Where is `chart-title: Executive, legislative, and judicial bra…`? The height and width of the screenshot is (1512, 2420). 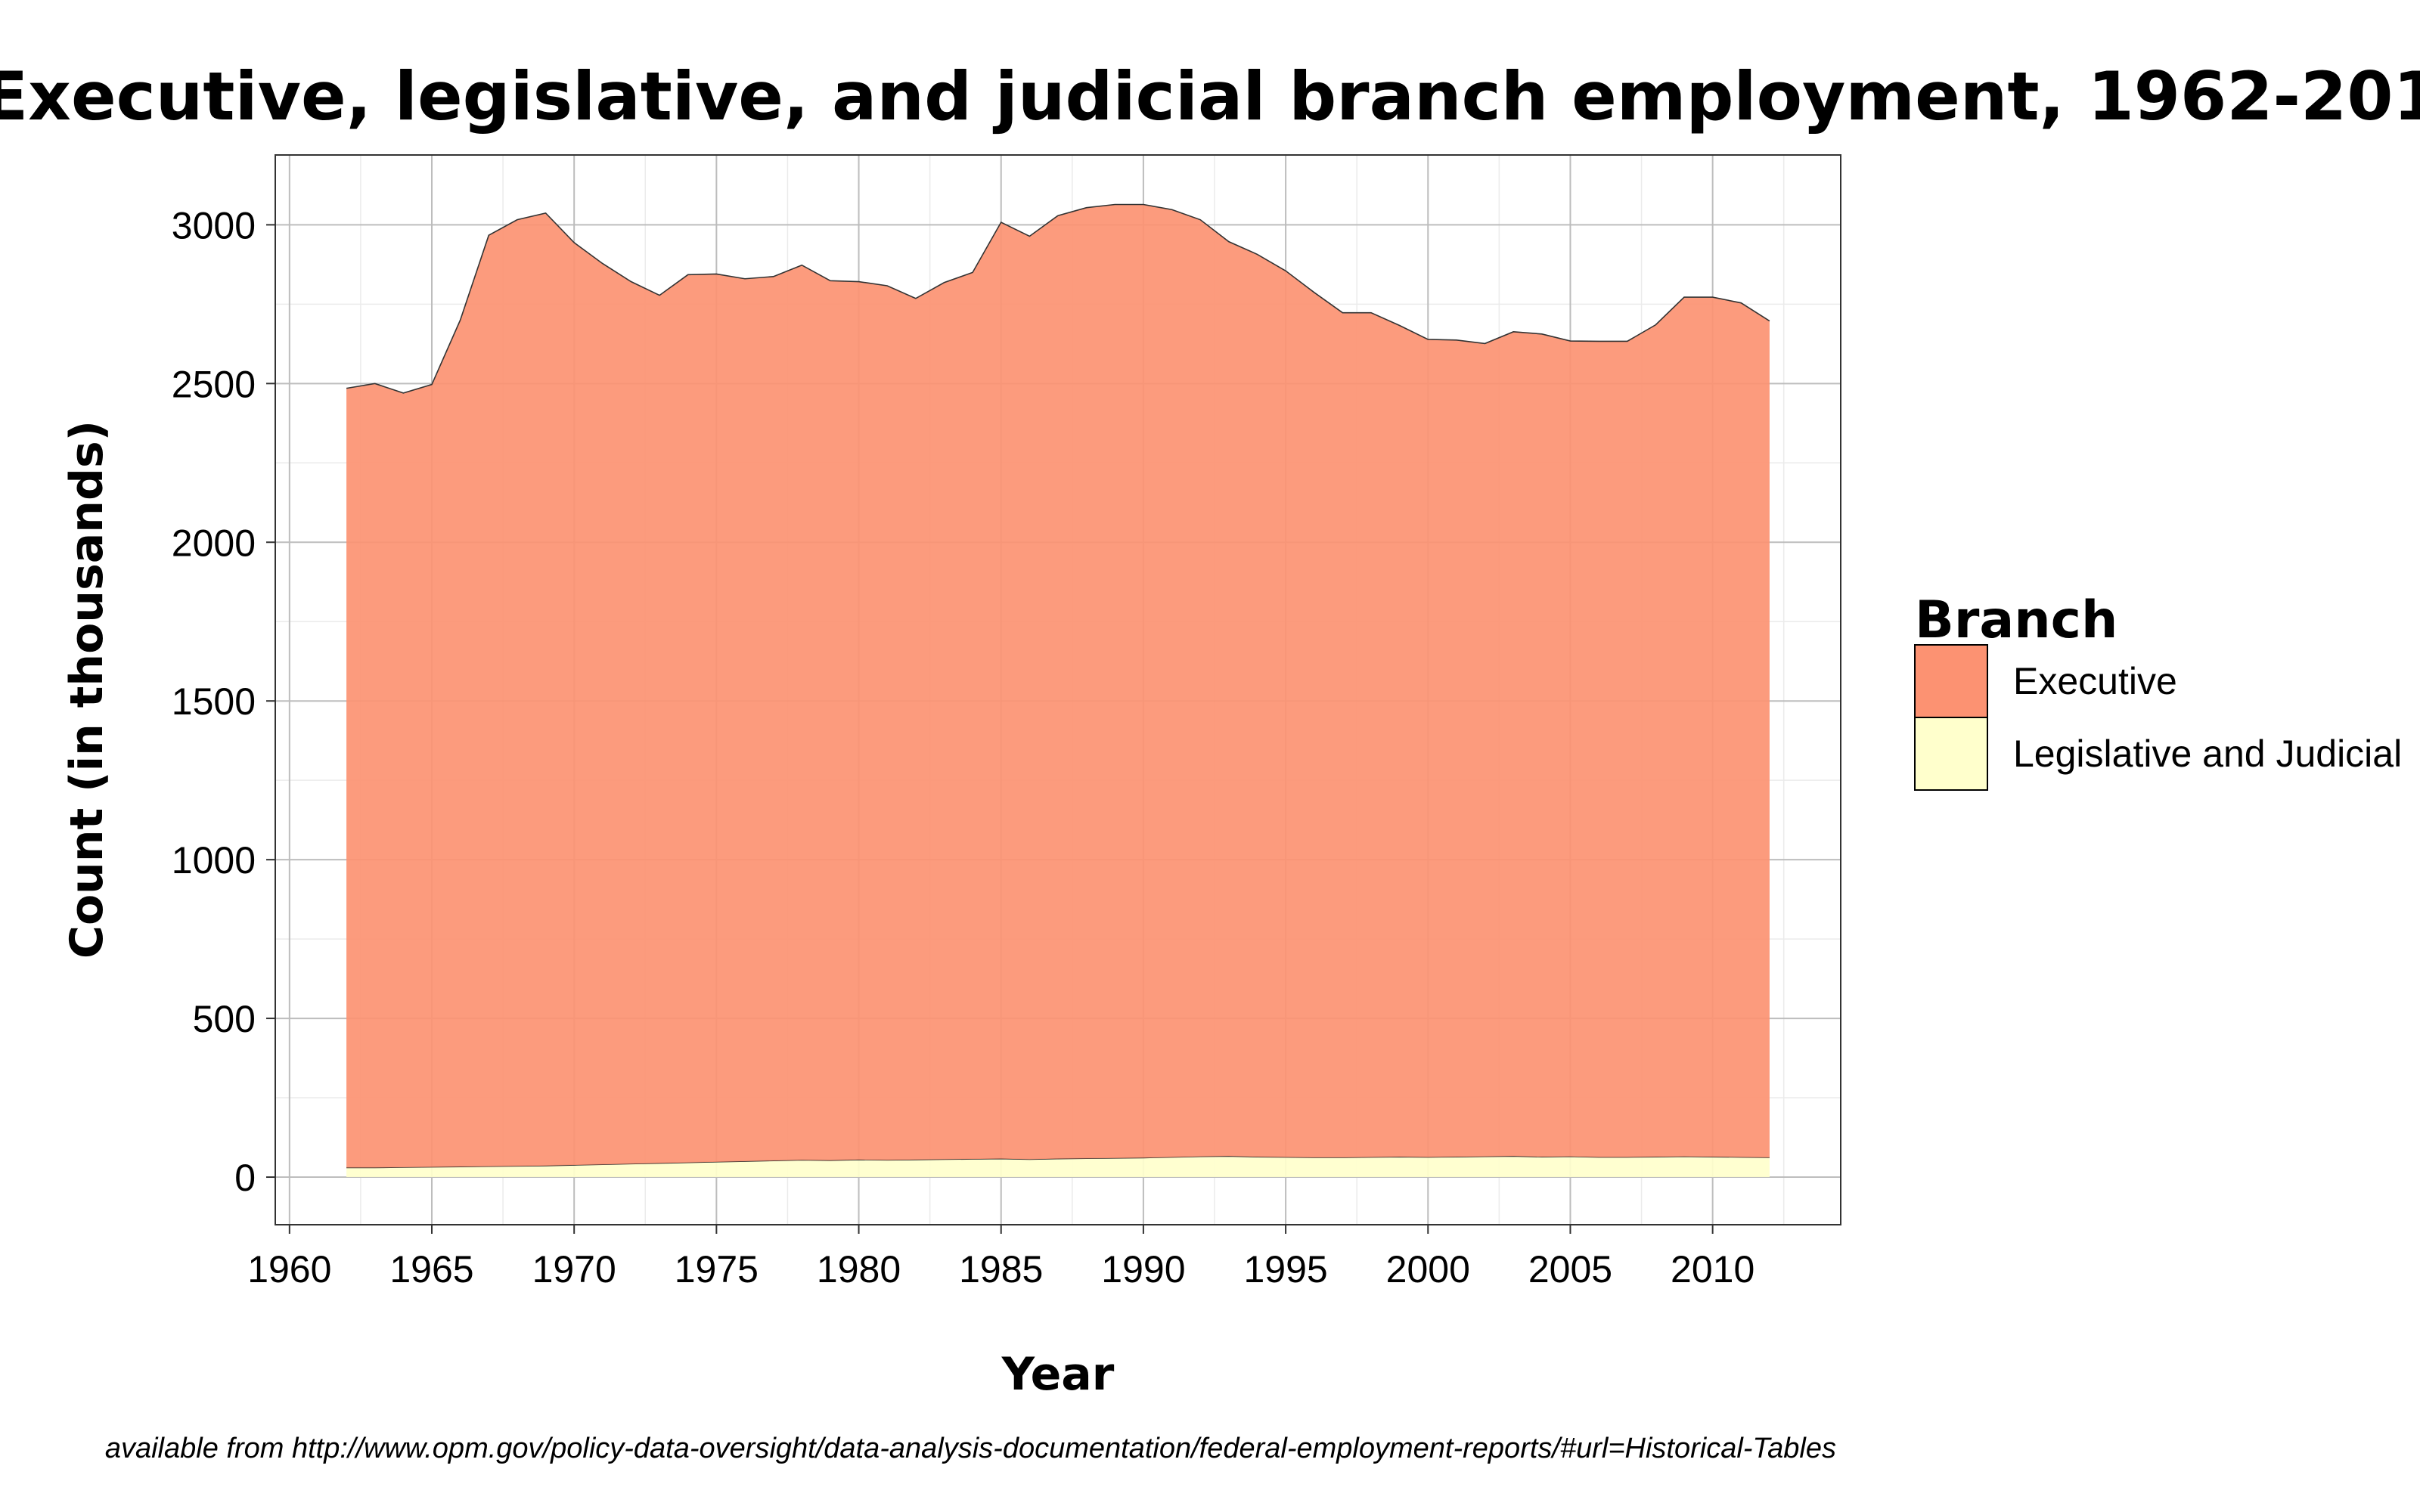 chart-title: Executive, legislative, and judicial bra… is located at coordinates (1210, 96).